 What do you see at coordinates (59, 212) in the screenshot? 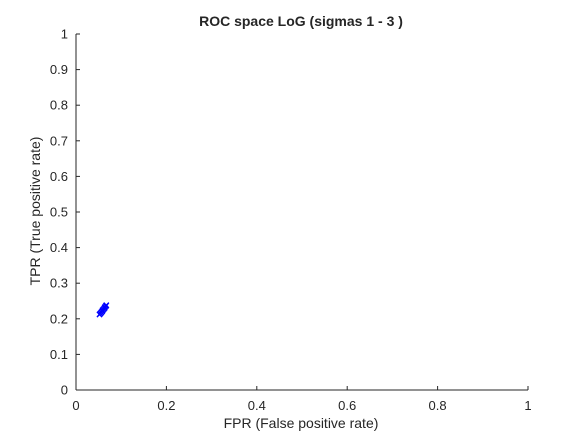
I see `y-tick-label: 0.5` at bounding box center [59, 212].